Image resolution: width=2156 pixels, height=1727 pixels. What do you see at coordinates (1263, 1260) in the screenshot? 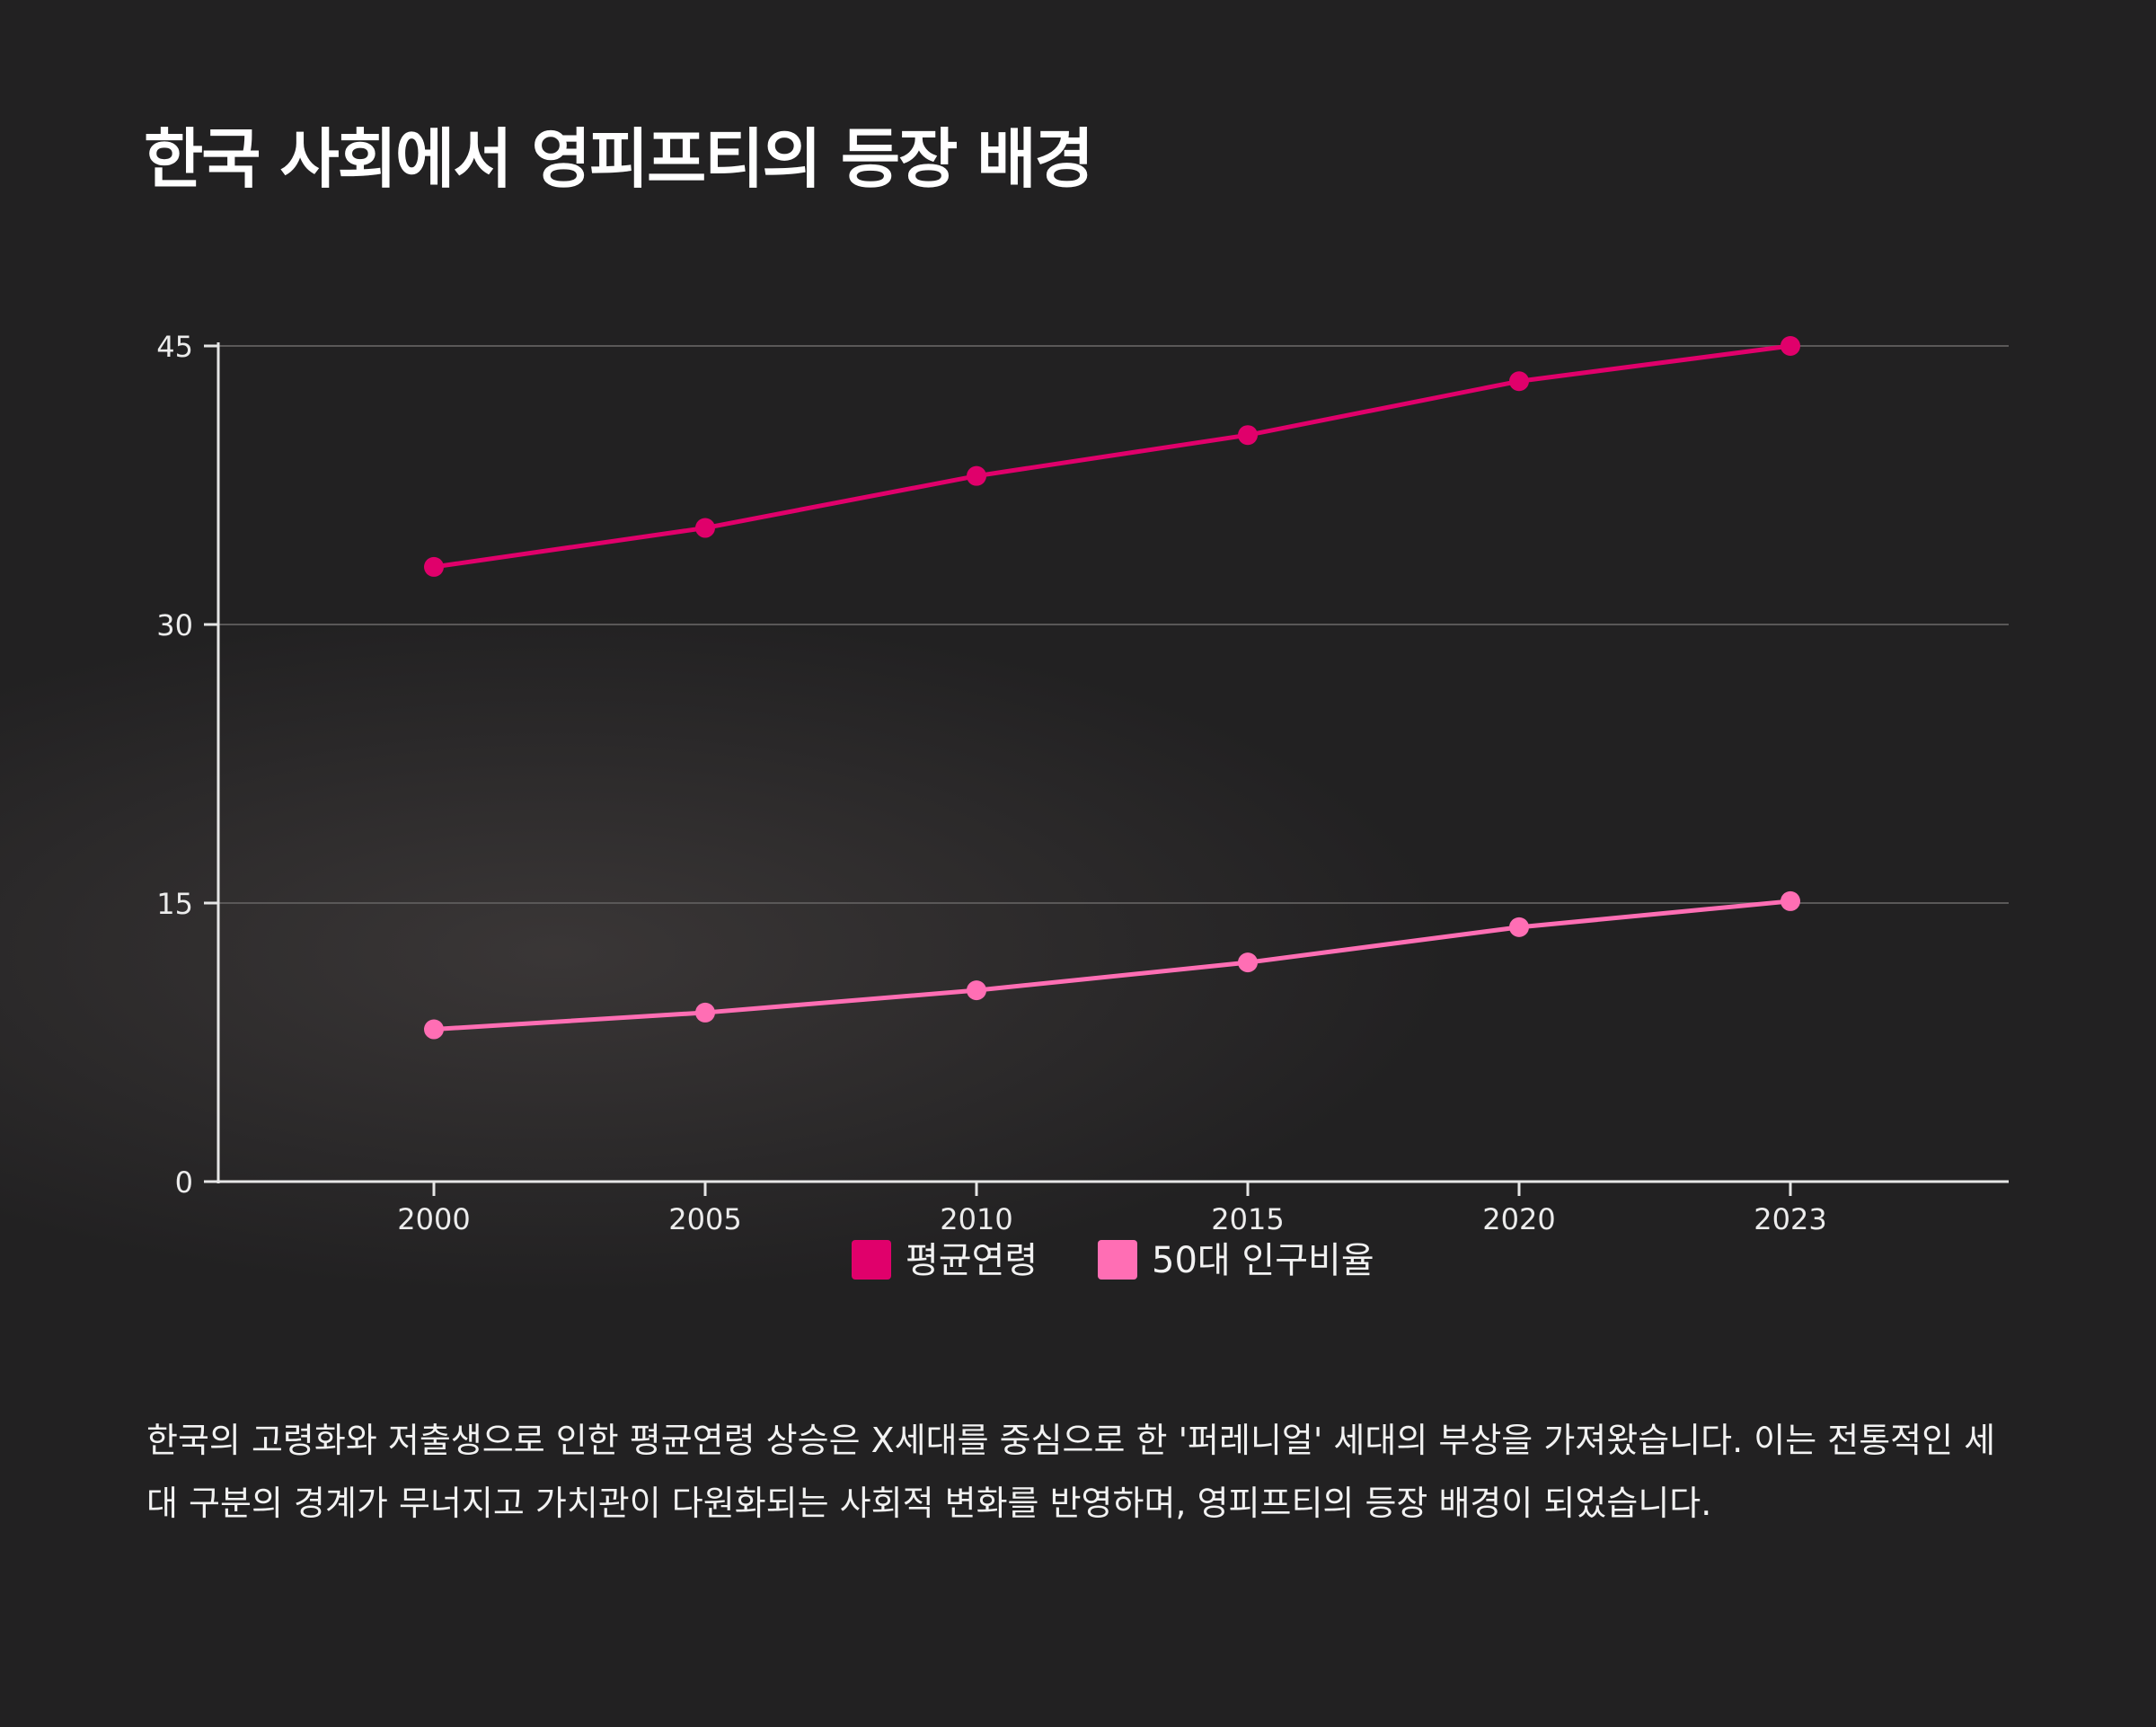
I see `legend-label: 50대 인구비율` at bounding box center [1263, 1260].